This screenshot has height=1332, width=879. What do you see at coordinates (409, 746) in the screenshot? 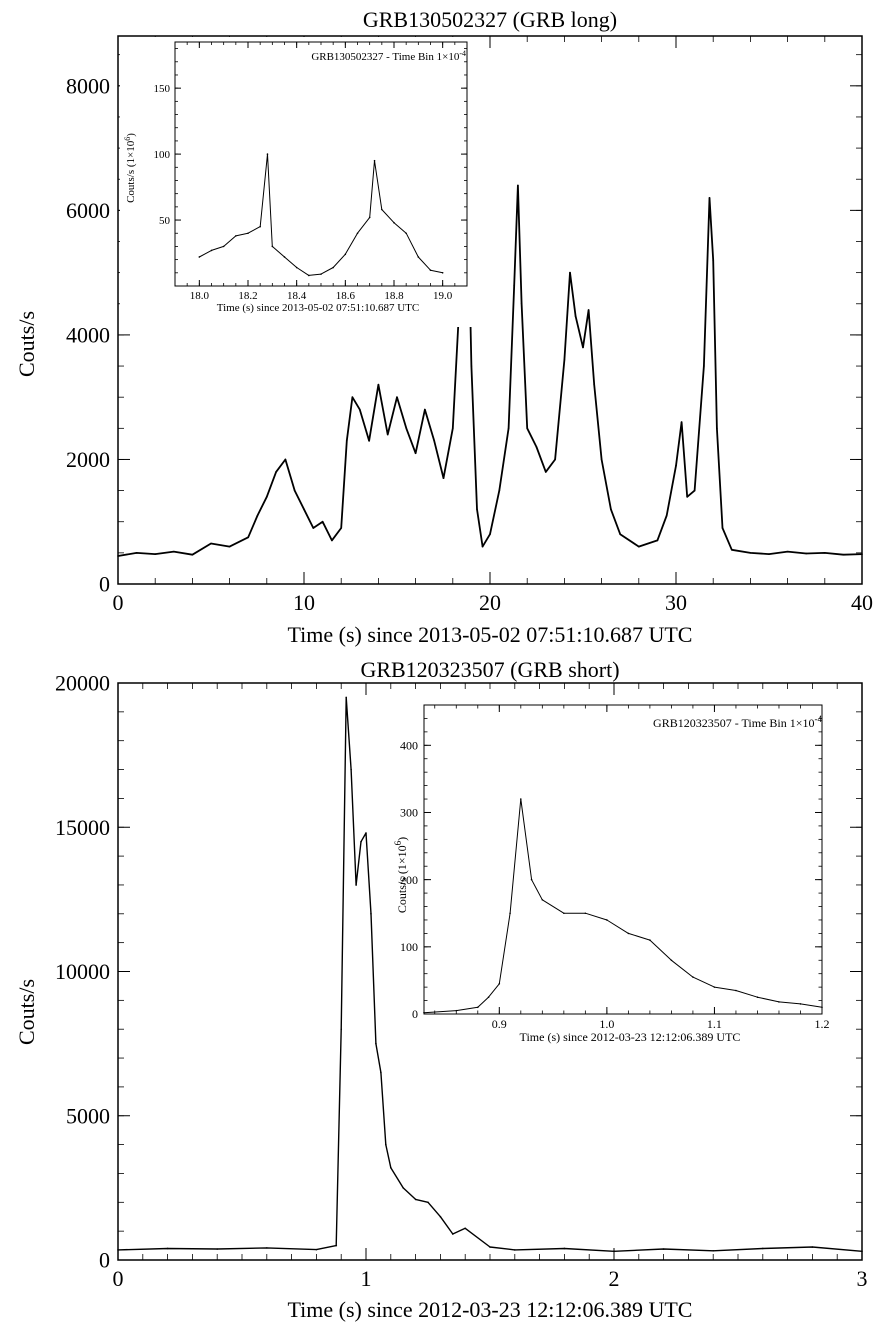
I see `chart-bottom-inset-y-tick-label: 400` at bounding box center [409, 746].